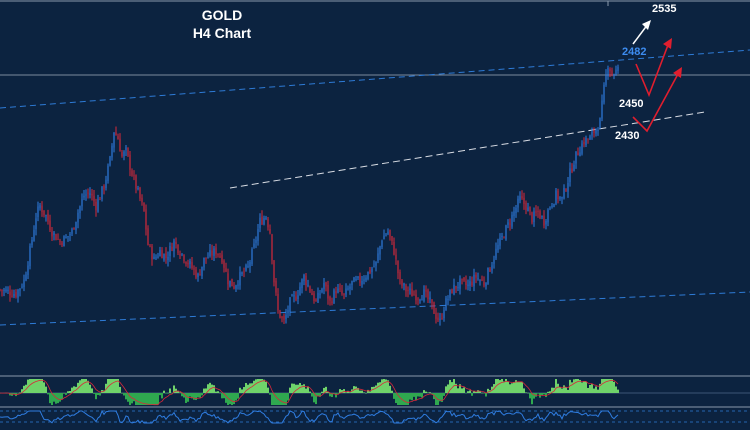  Describe the element at coordinates (631, 104) in the screenshot. I see `level-label-2450: 2450` at that location.